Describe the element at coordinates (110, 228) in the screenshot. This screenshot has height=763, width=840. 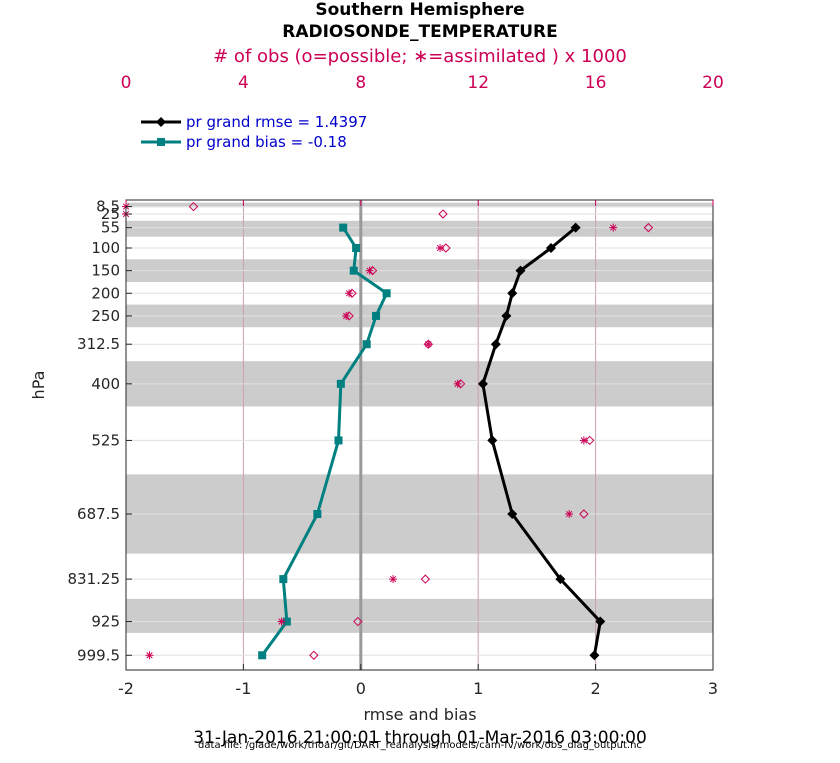
I see `y-tick-label-2: 55` at that location.